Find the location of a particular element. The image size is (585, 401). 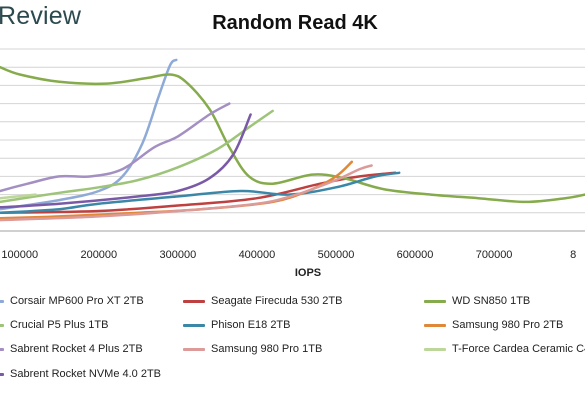

legend-item: Seagate Firecuda 530 2TB is located at coordinates (262, 301).